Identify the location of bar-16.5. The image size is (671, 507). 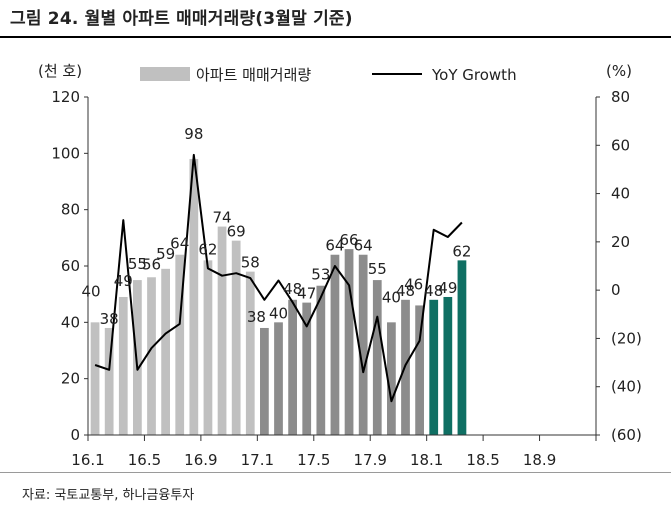
(151, 356).